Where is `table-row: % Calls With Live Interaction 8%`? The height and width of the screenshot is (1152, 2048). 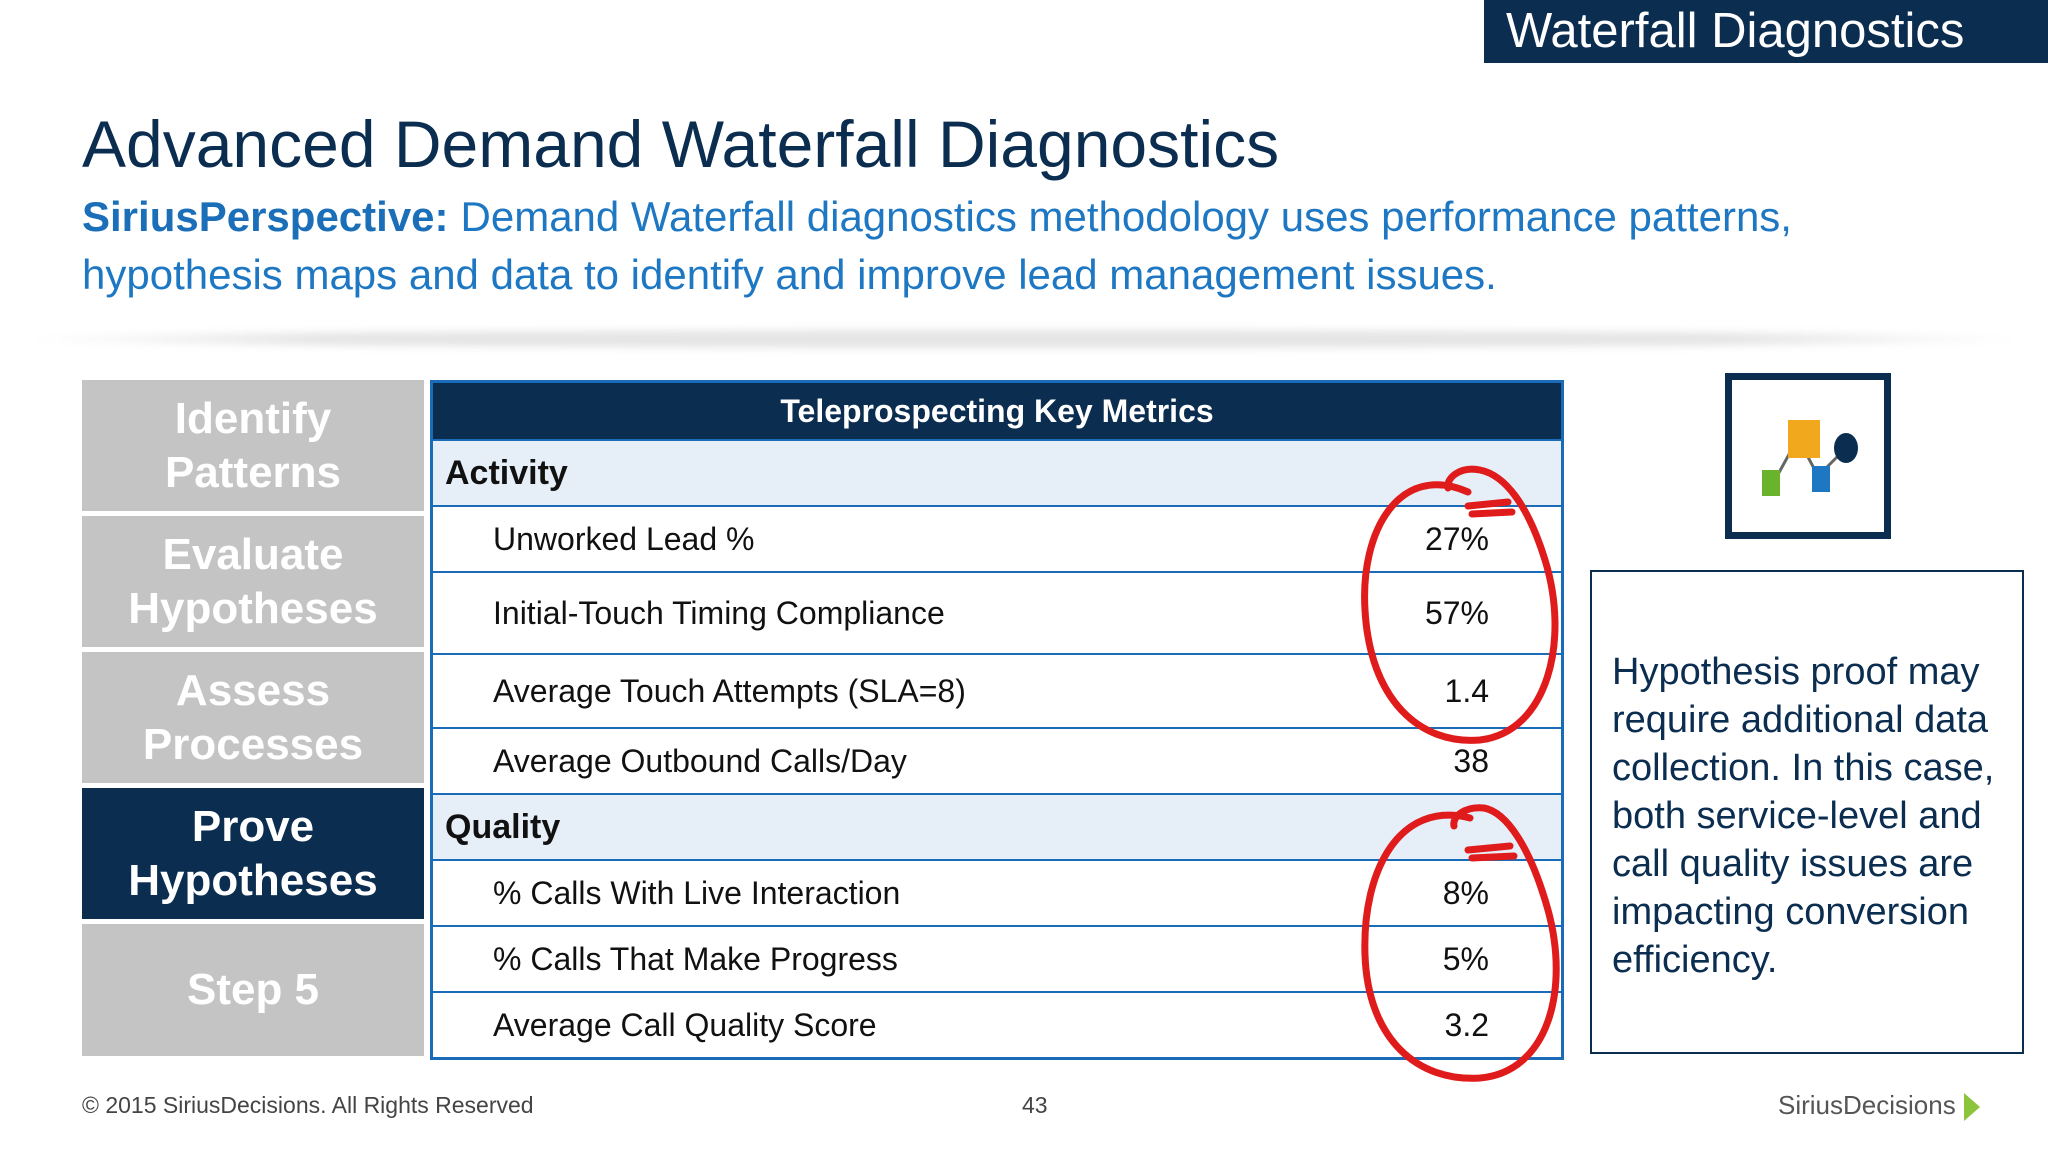
table-row: % Calls With Live Interaction 8% is located at coordinates (997, 893).